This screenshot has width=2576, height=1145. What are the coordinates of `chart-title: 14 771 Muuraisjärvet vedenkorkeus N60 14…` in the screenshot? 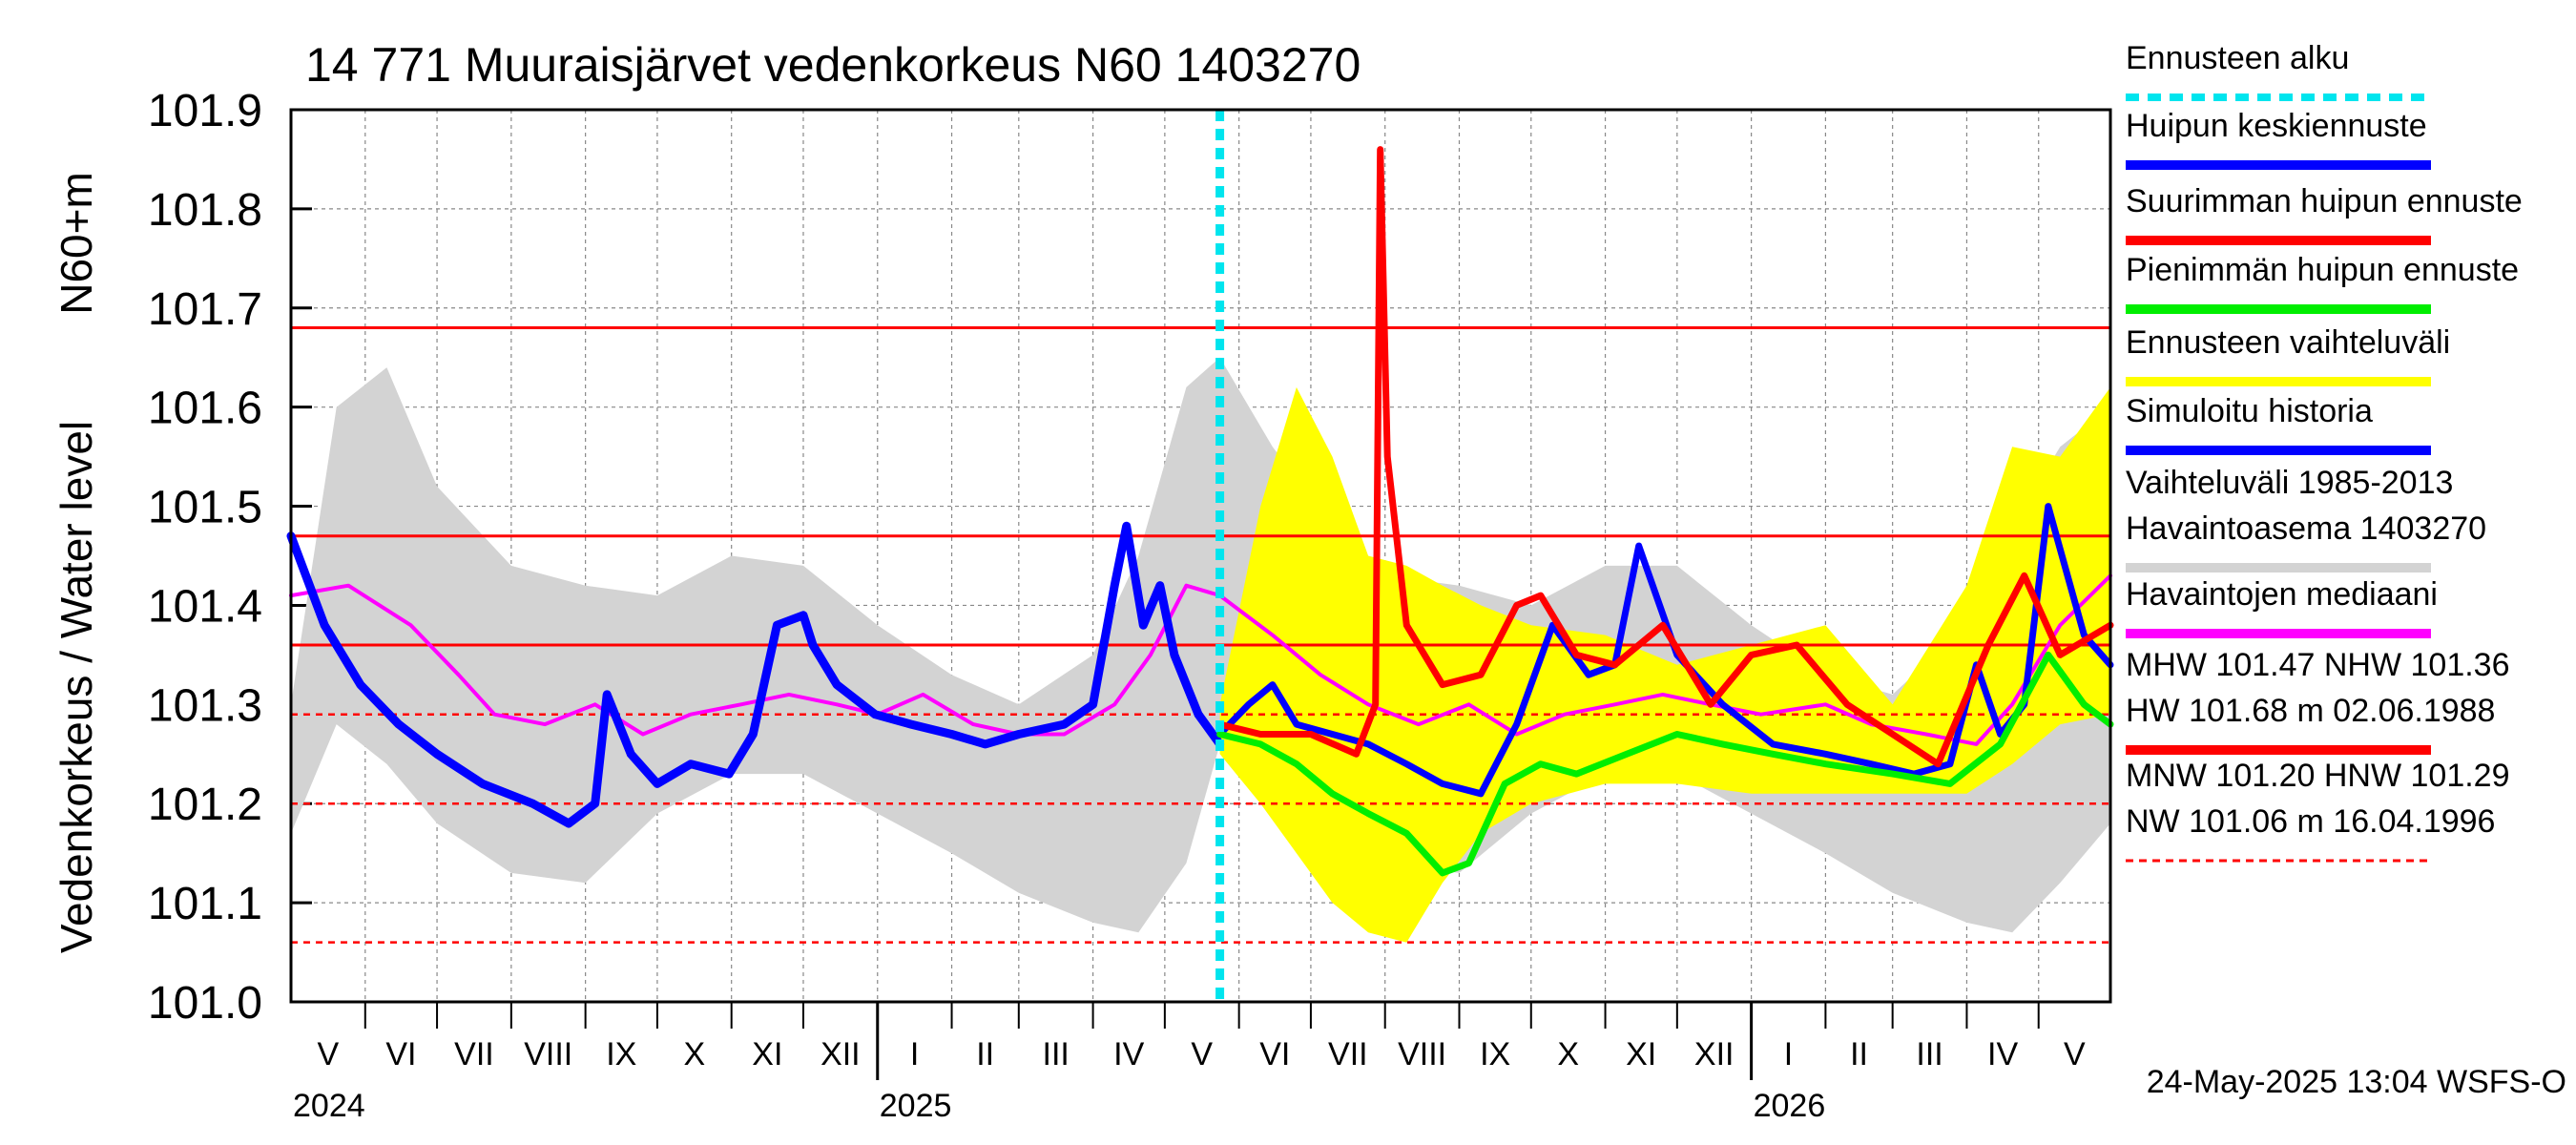 It's located at (833, 65).